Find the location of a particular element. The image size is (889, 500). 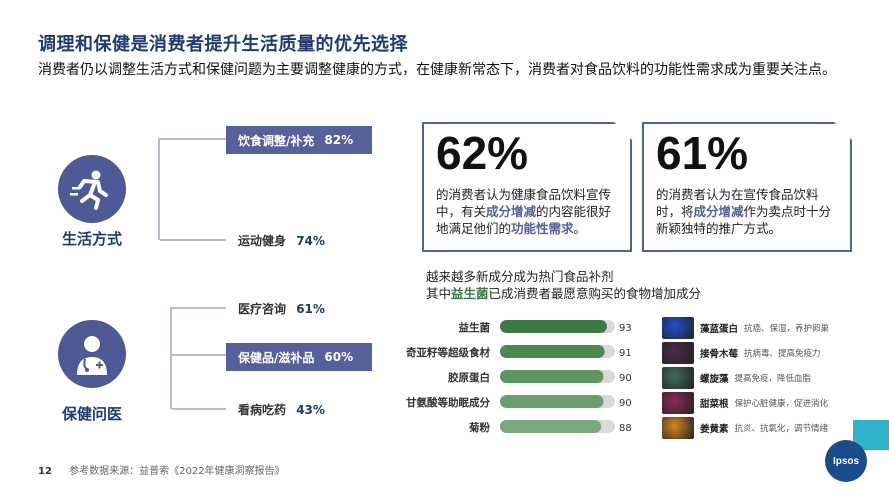

spirulina-powder-icon is located at coordinates (678, 327).